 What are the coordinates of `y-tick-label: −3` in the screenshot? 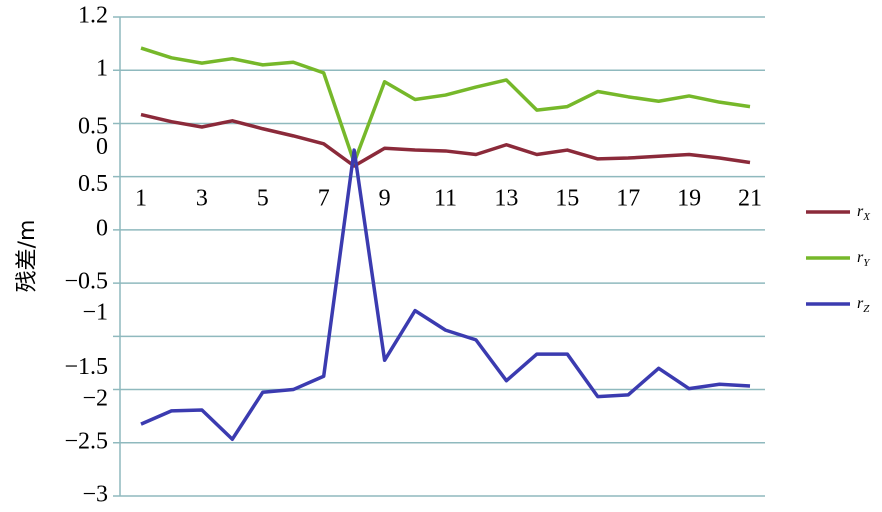 It's located at (95, 495).